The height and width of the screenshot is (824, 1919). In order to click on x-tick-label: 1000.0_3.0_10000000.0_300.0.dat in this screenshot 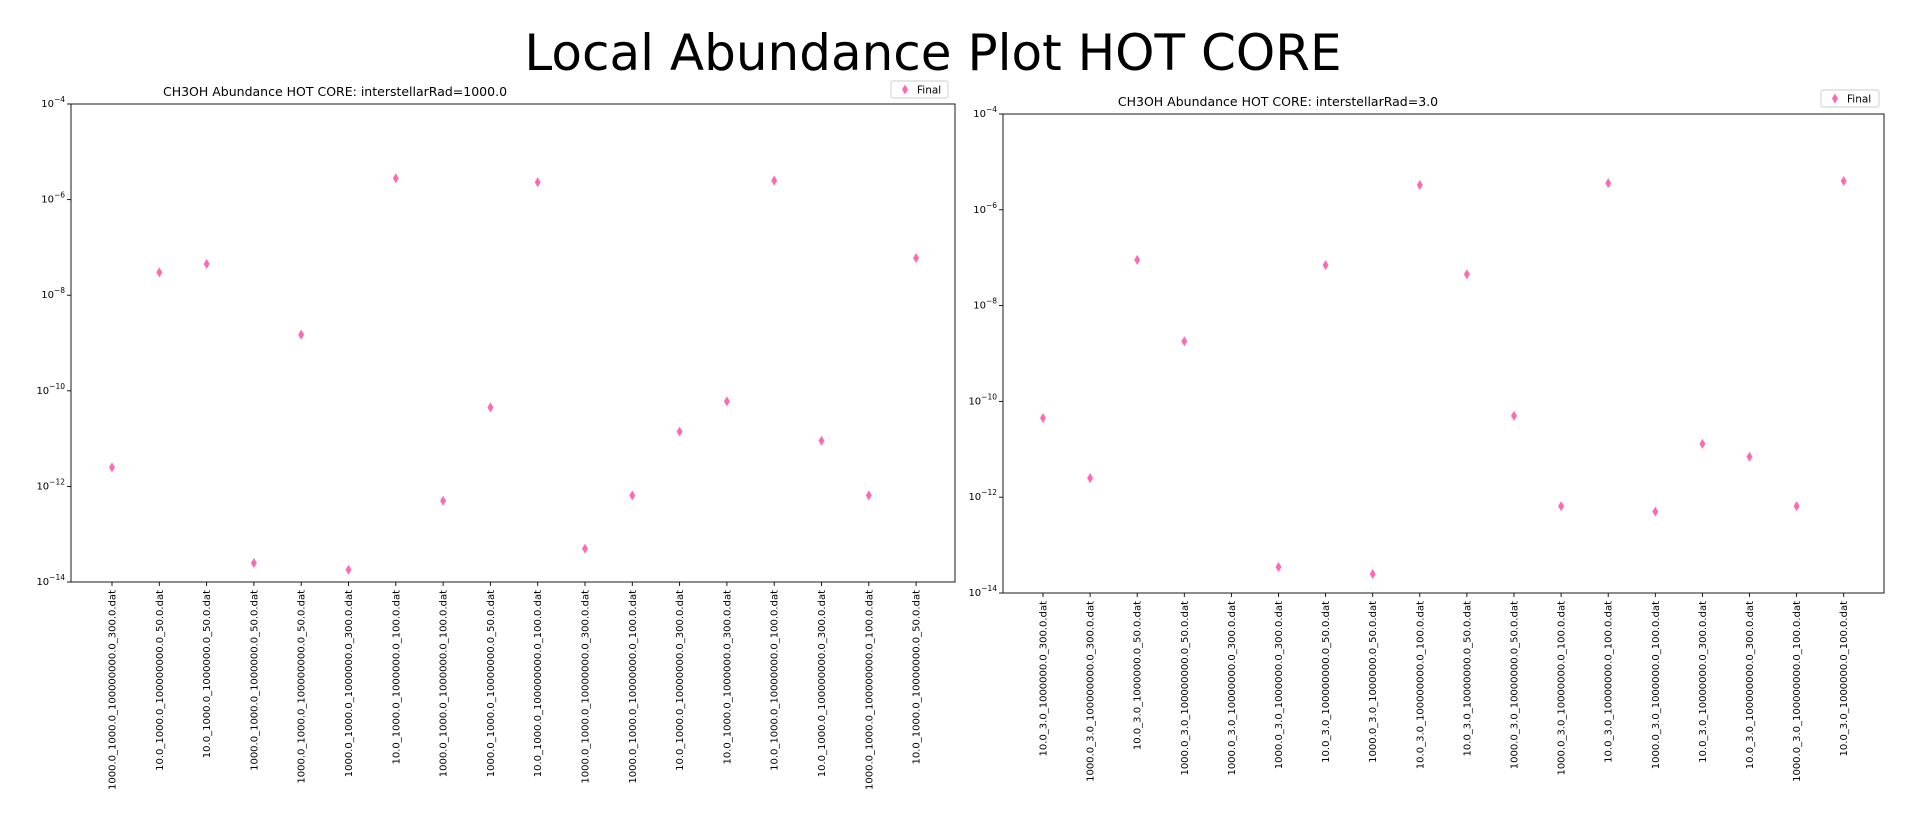, I will do `click(1232, 688)`.